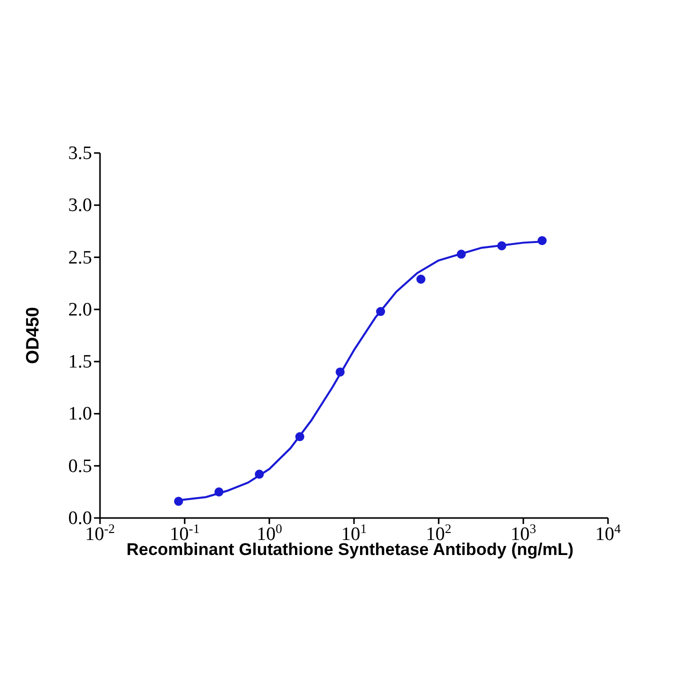 This screenshot has height=700, width=700. What do you see at coordinates (80, 257) in the screenshot?
I see `y-tick-label: 2.5` at bounding box center [80, 257].